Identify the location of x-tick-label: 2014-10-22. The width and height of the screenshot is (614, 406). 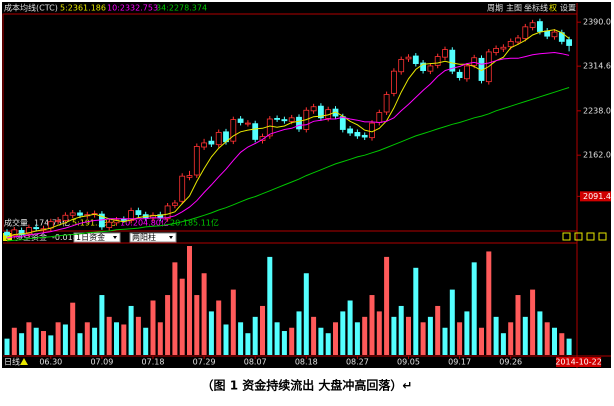
(578, 362).